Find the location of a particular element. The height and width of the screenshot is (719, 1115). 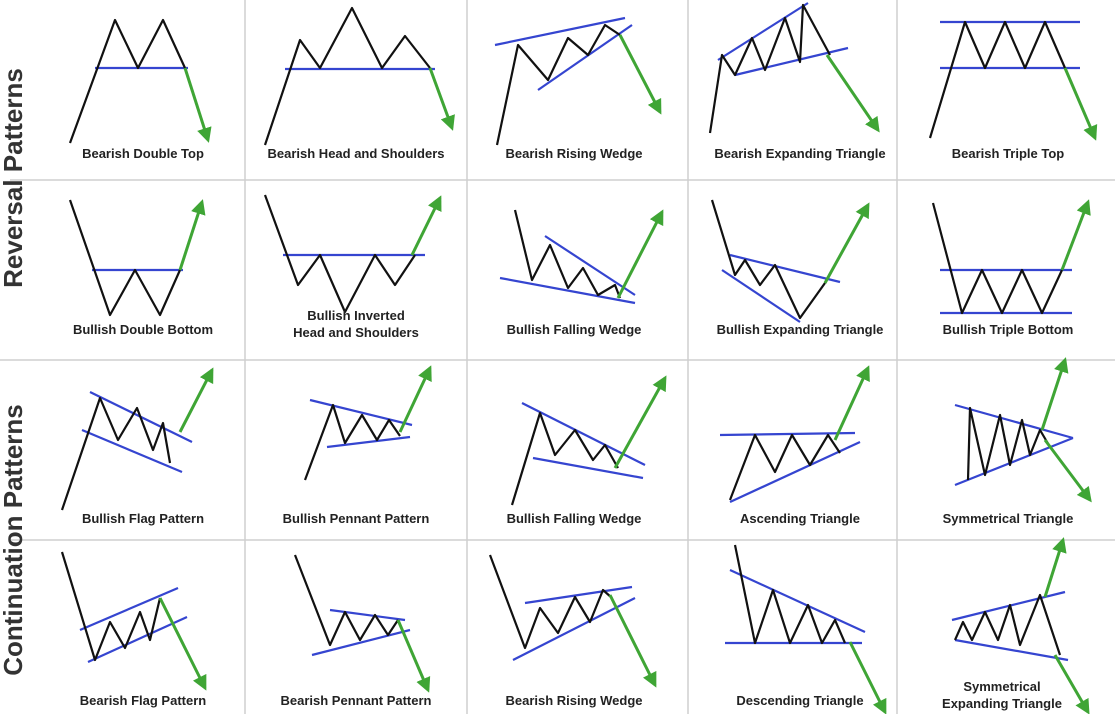

pattern-label: Bullish Inverted is located at coordinates (356, 315).